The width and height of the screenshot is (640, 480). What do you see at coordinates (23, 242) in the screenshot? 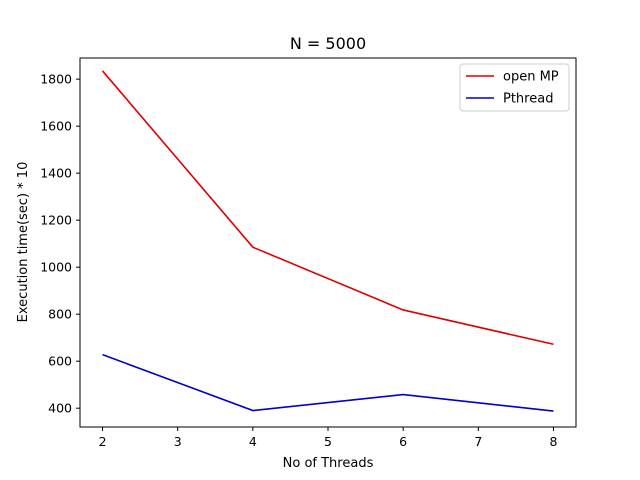
I see `y-axis-label: Execution time(sec) * 10` at bounding box center [23, 242].